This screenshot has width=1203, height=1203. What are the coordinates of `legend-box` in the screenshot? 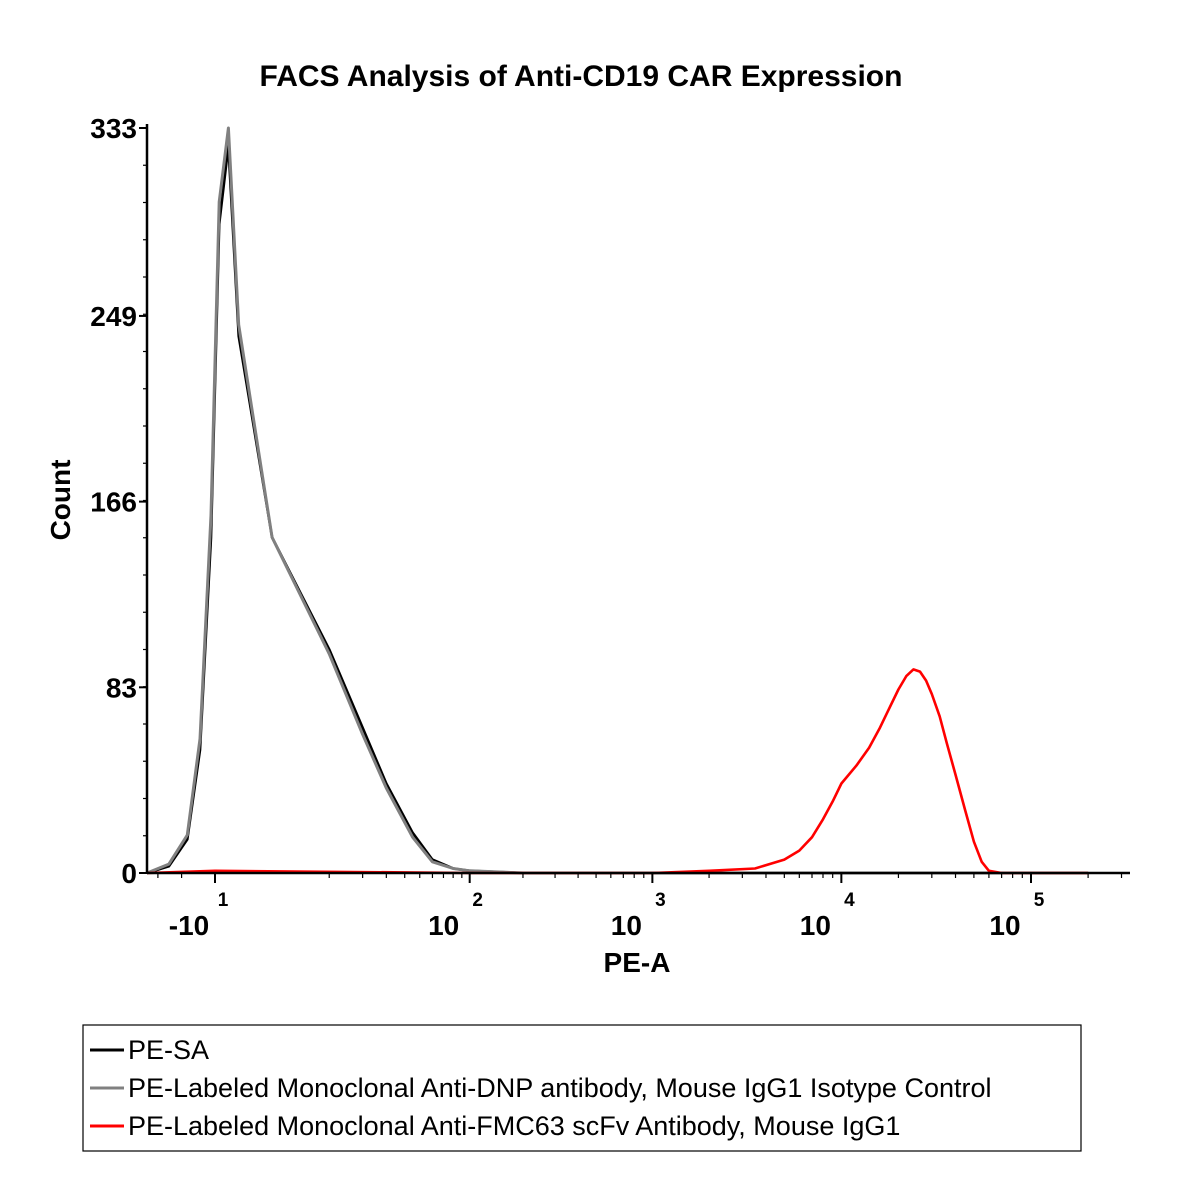 It's located at (582, 1088).